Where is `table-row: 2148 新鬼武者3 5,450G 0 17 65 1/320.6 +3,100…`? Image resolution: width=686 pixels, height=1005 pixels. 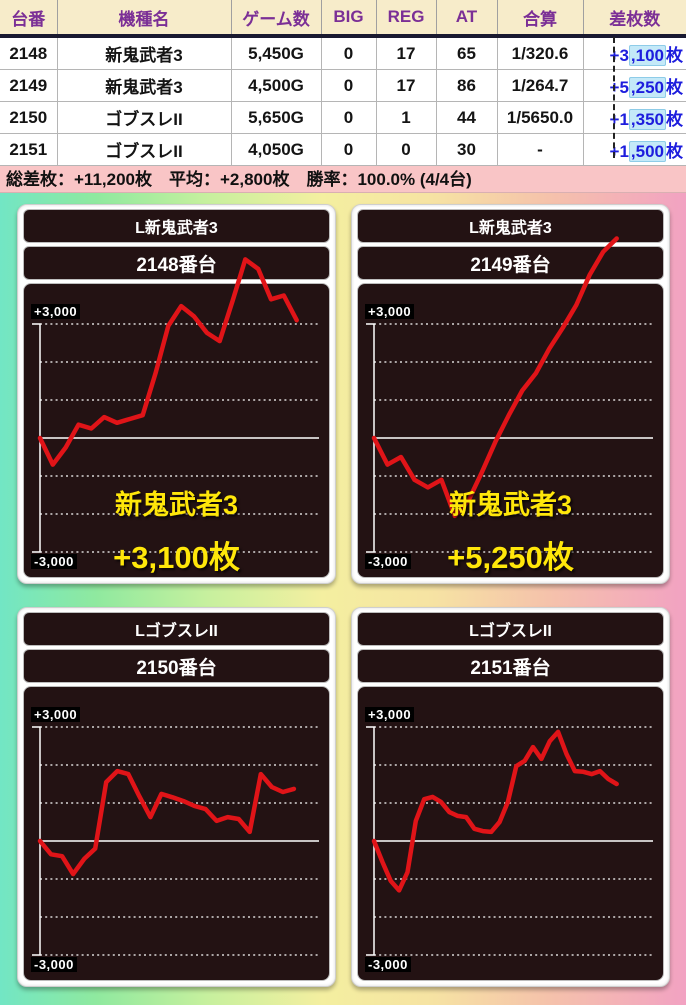 table-row: 2148 新鬼武者3 5,450G 0 17 65 1/320.6 +3,100… is located at coordinates (343, 53).